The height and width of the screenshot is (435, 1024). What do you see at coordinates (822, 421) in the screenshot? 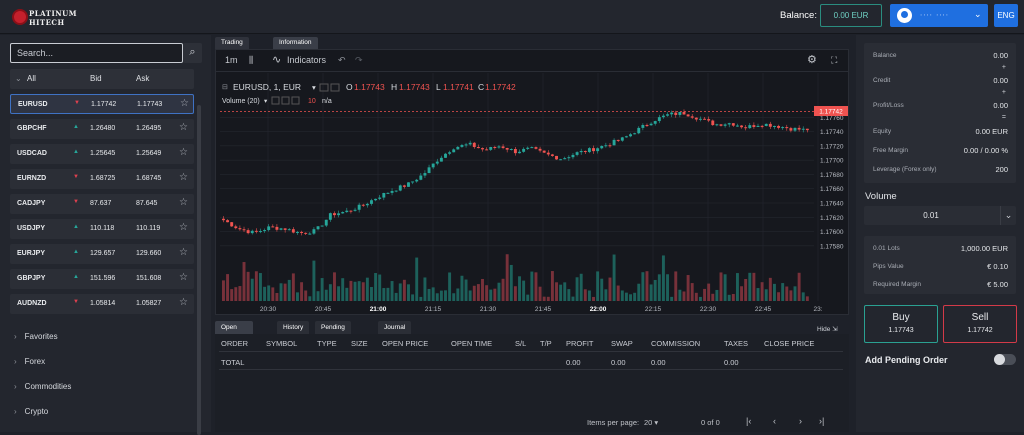
I see `last-page-icon: ›|` at bounding box center [822, 421].